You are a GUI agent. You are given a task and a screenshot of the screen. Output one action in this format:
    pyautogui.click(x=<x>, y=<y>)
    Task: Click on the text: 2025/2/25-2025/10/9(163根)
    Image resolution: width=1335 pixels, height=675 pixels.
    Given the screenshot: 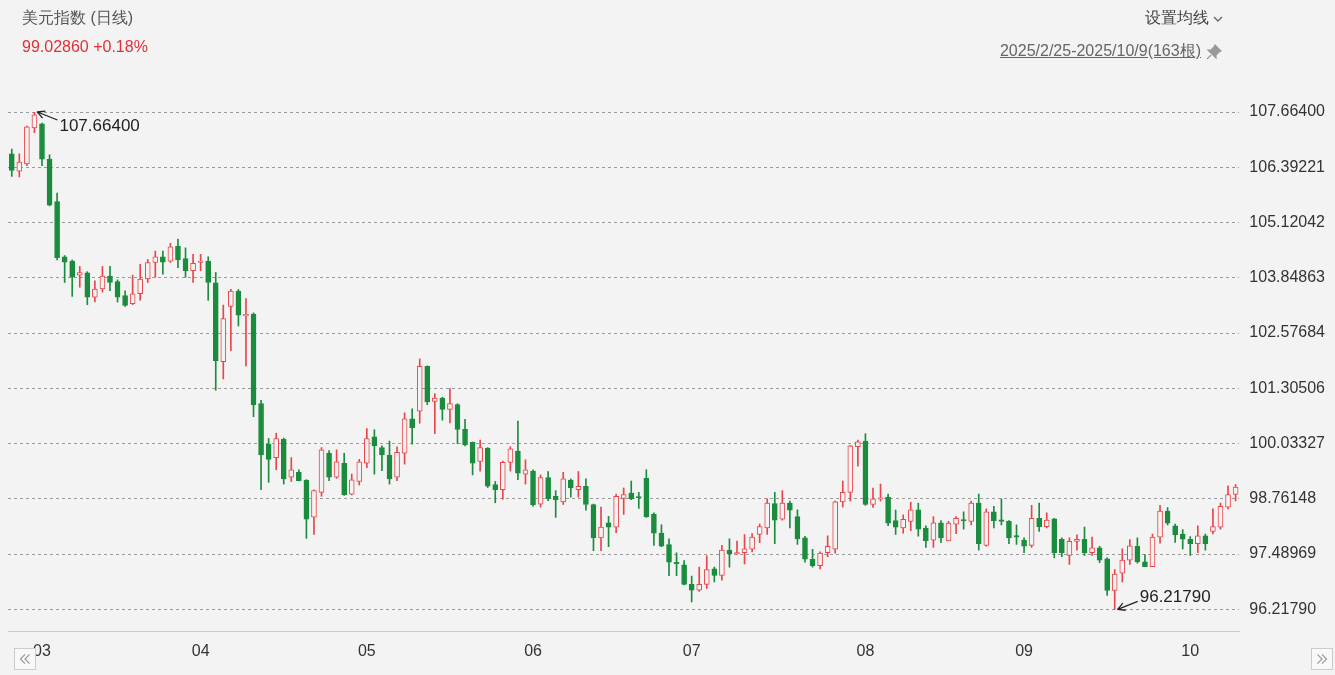 What is the action you would take?
    pyautogui.click(x=1100, y=51)
    